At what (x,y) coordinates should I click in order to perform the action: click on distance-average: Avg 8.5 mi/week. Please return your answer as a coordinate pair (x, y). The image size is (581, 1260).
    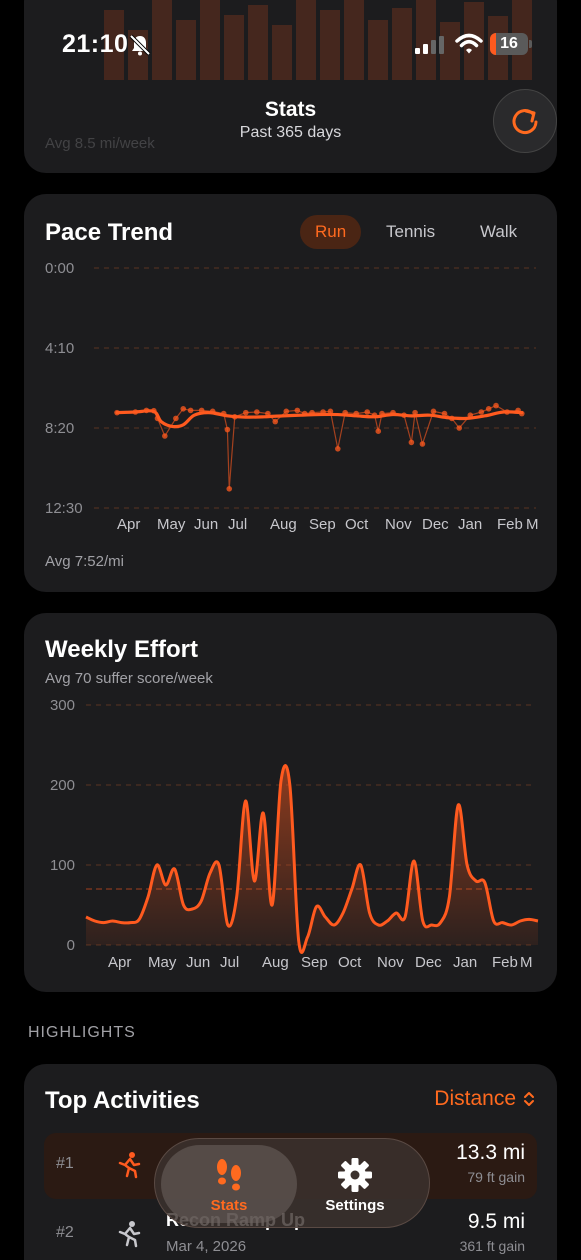
    Looking at the image, I should click on (100, 143).